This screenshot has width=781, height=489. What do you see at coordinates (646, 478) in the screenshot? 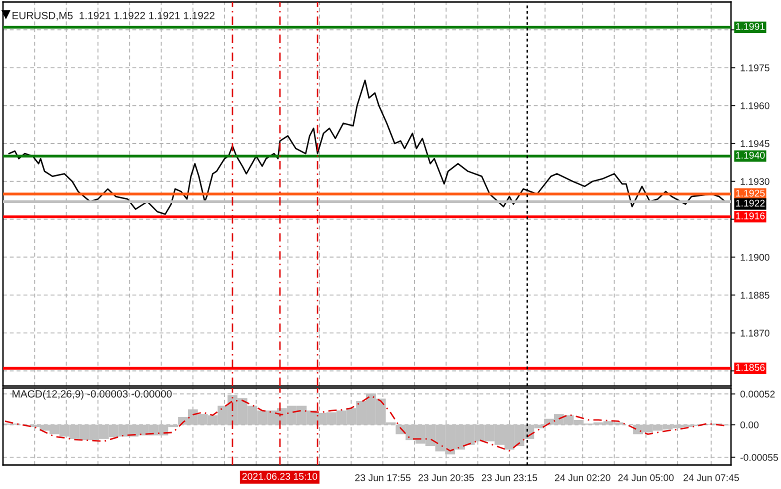
I see `x-tick-label: 24 Jun 05:00` at bounding box center [646, 478].